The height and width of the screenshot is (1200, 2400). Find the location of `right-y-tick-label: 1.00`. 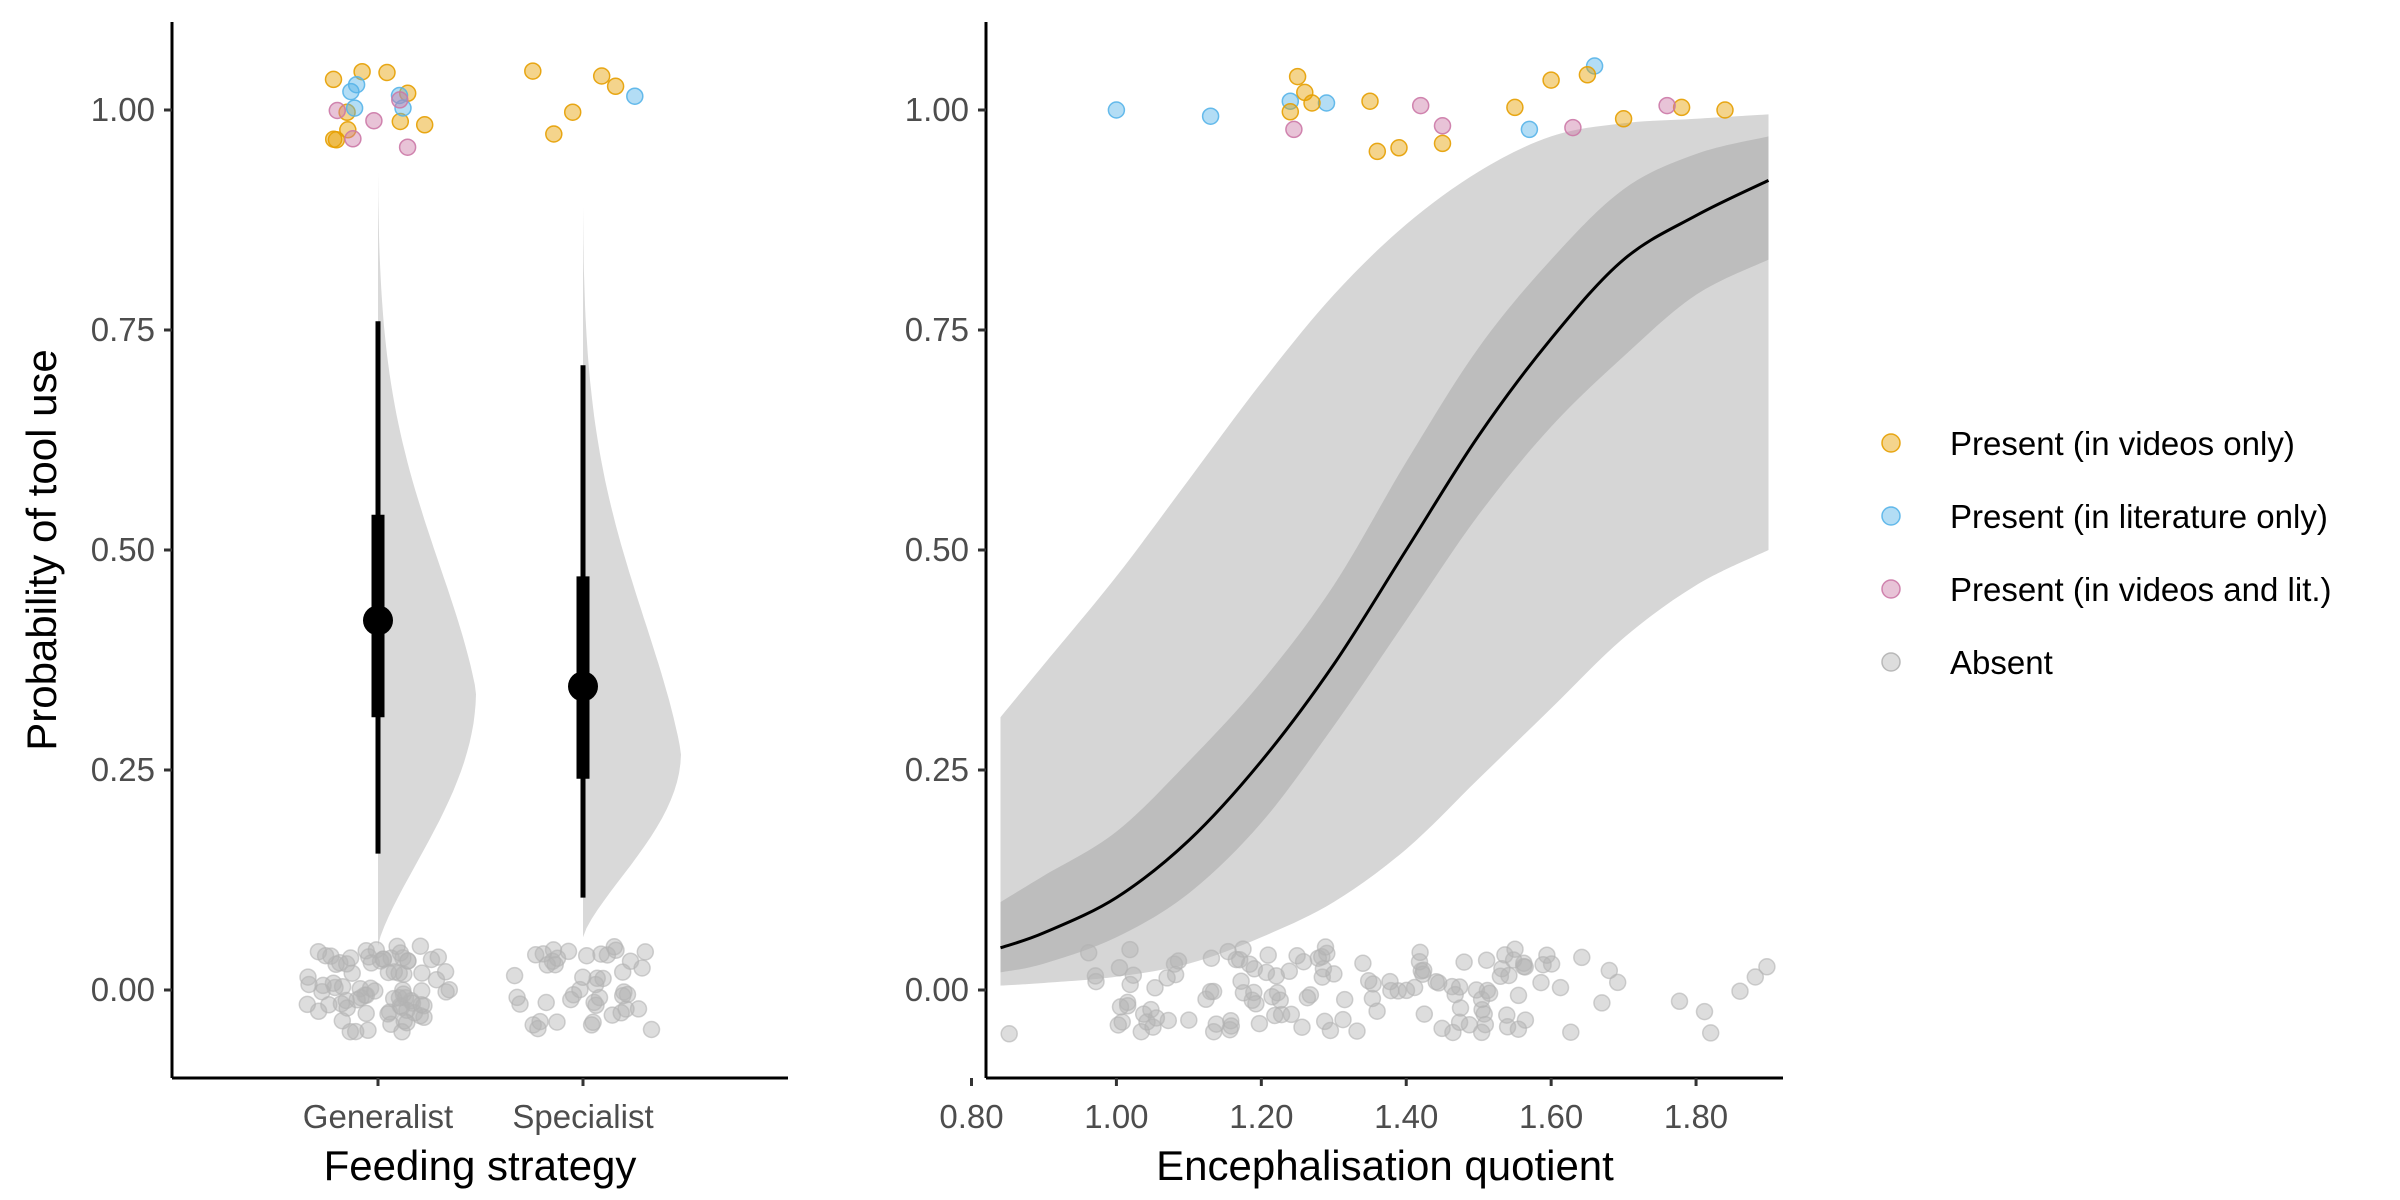

right-y-tick-label: 1.00 is located at coordinates (937, 109).